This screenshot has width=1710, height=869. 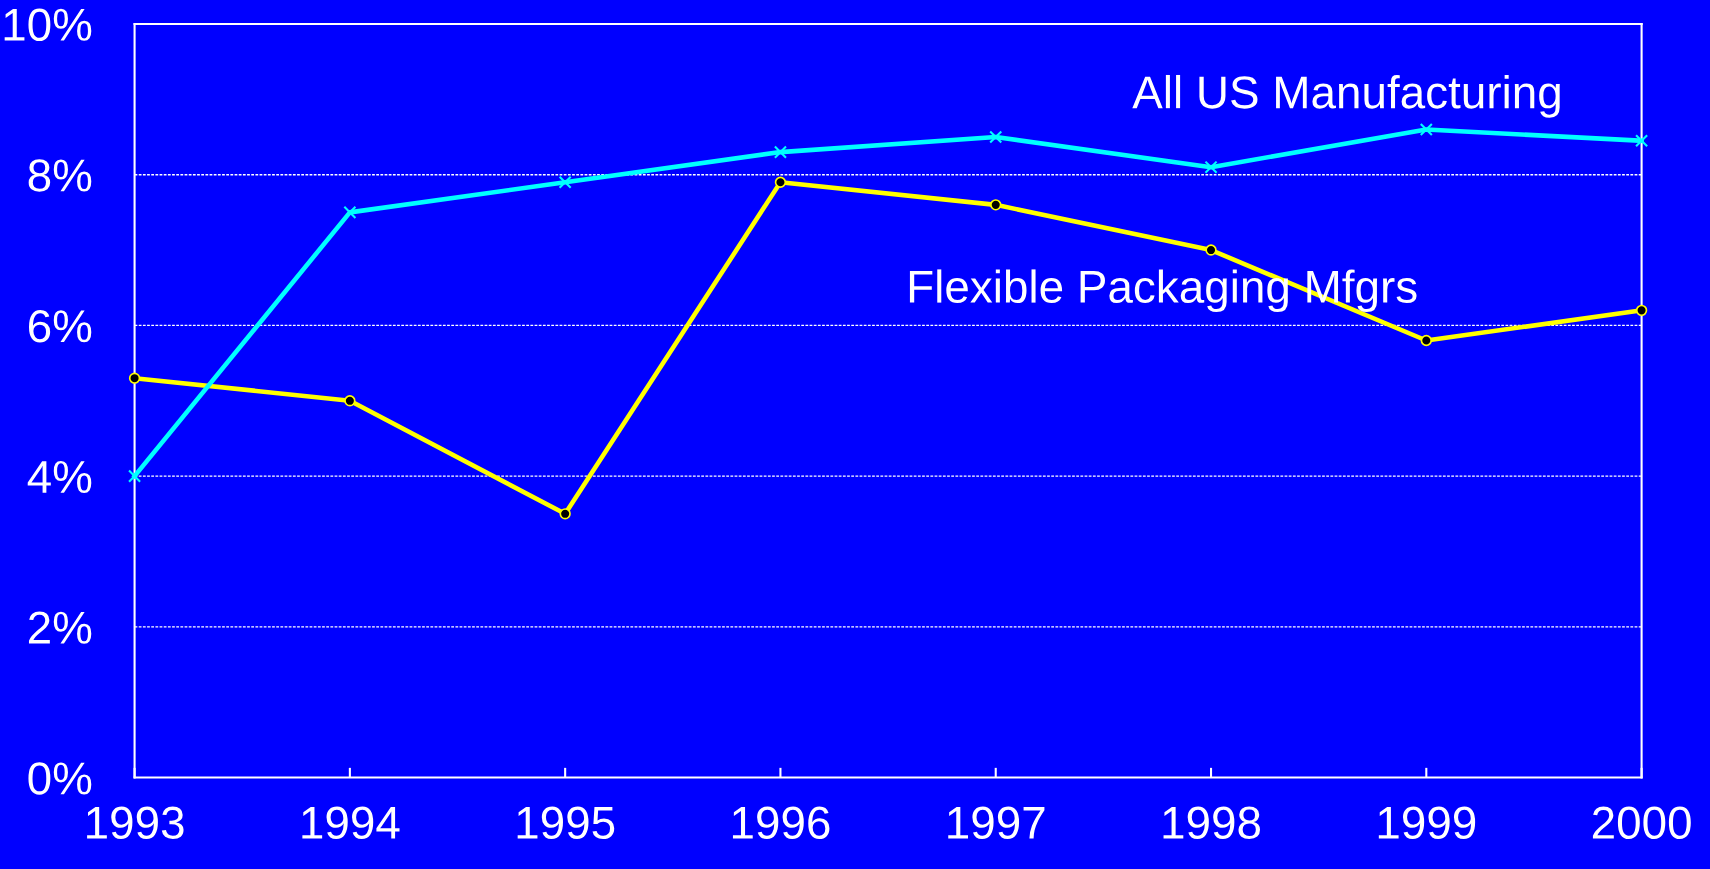 What do you see at coordinates (566, 823) in the screenshot?
I see `x-tick-label: 1995` at bounding box center [566, 823].